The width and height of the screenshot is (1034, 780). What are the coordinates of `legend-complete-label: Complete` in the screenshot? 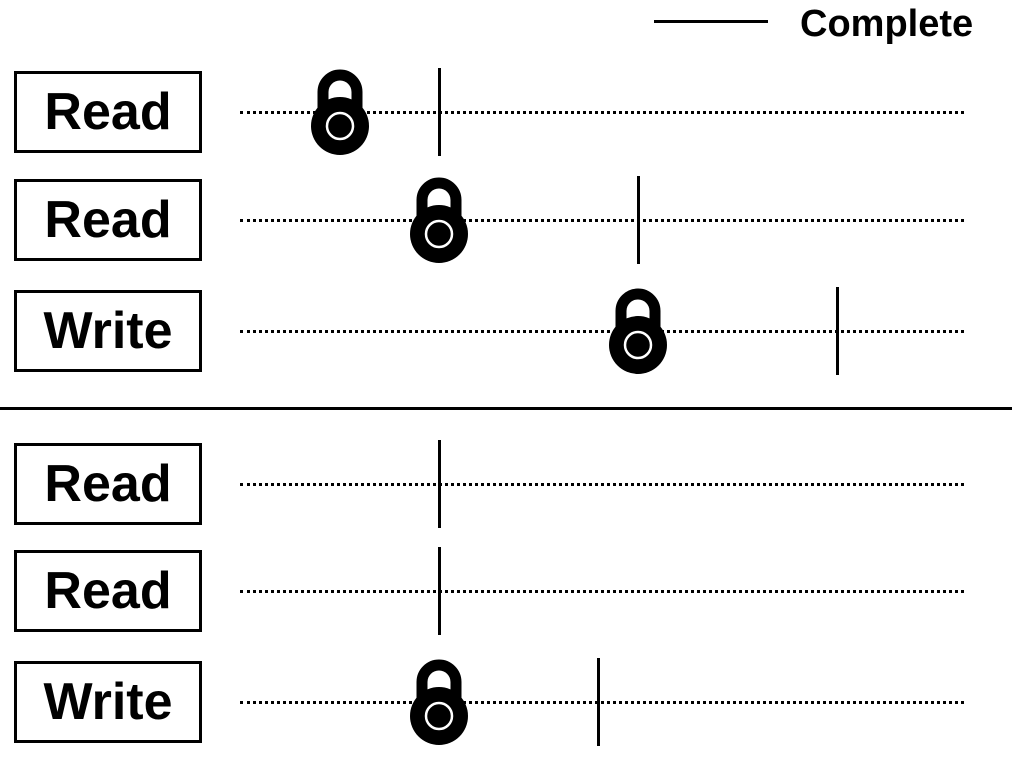 It's located at (887, 24).